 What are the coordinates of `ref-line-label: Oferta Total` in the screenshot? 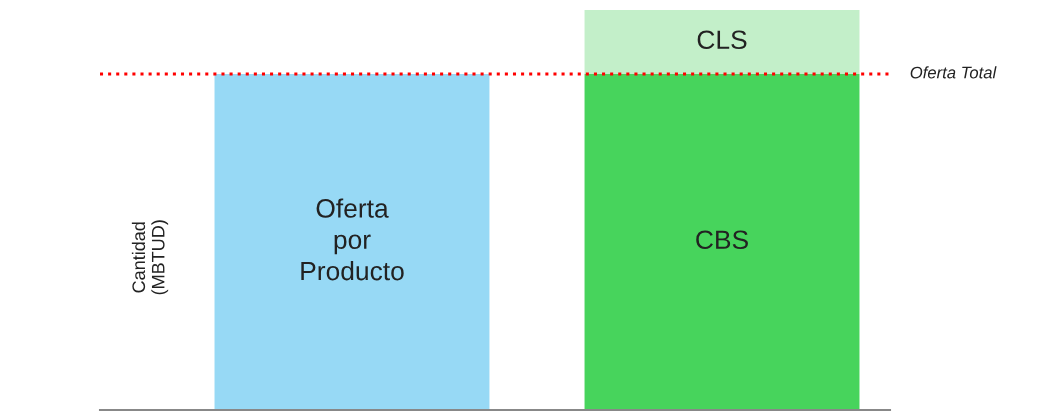 It's located at (953, 72).